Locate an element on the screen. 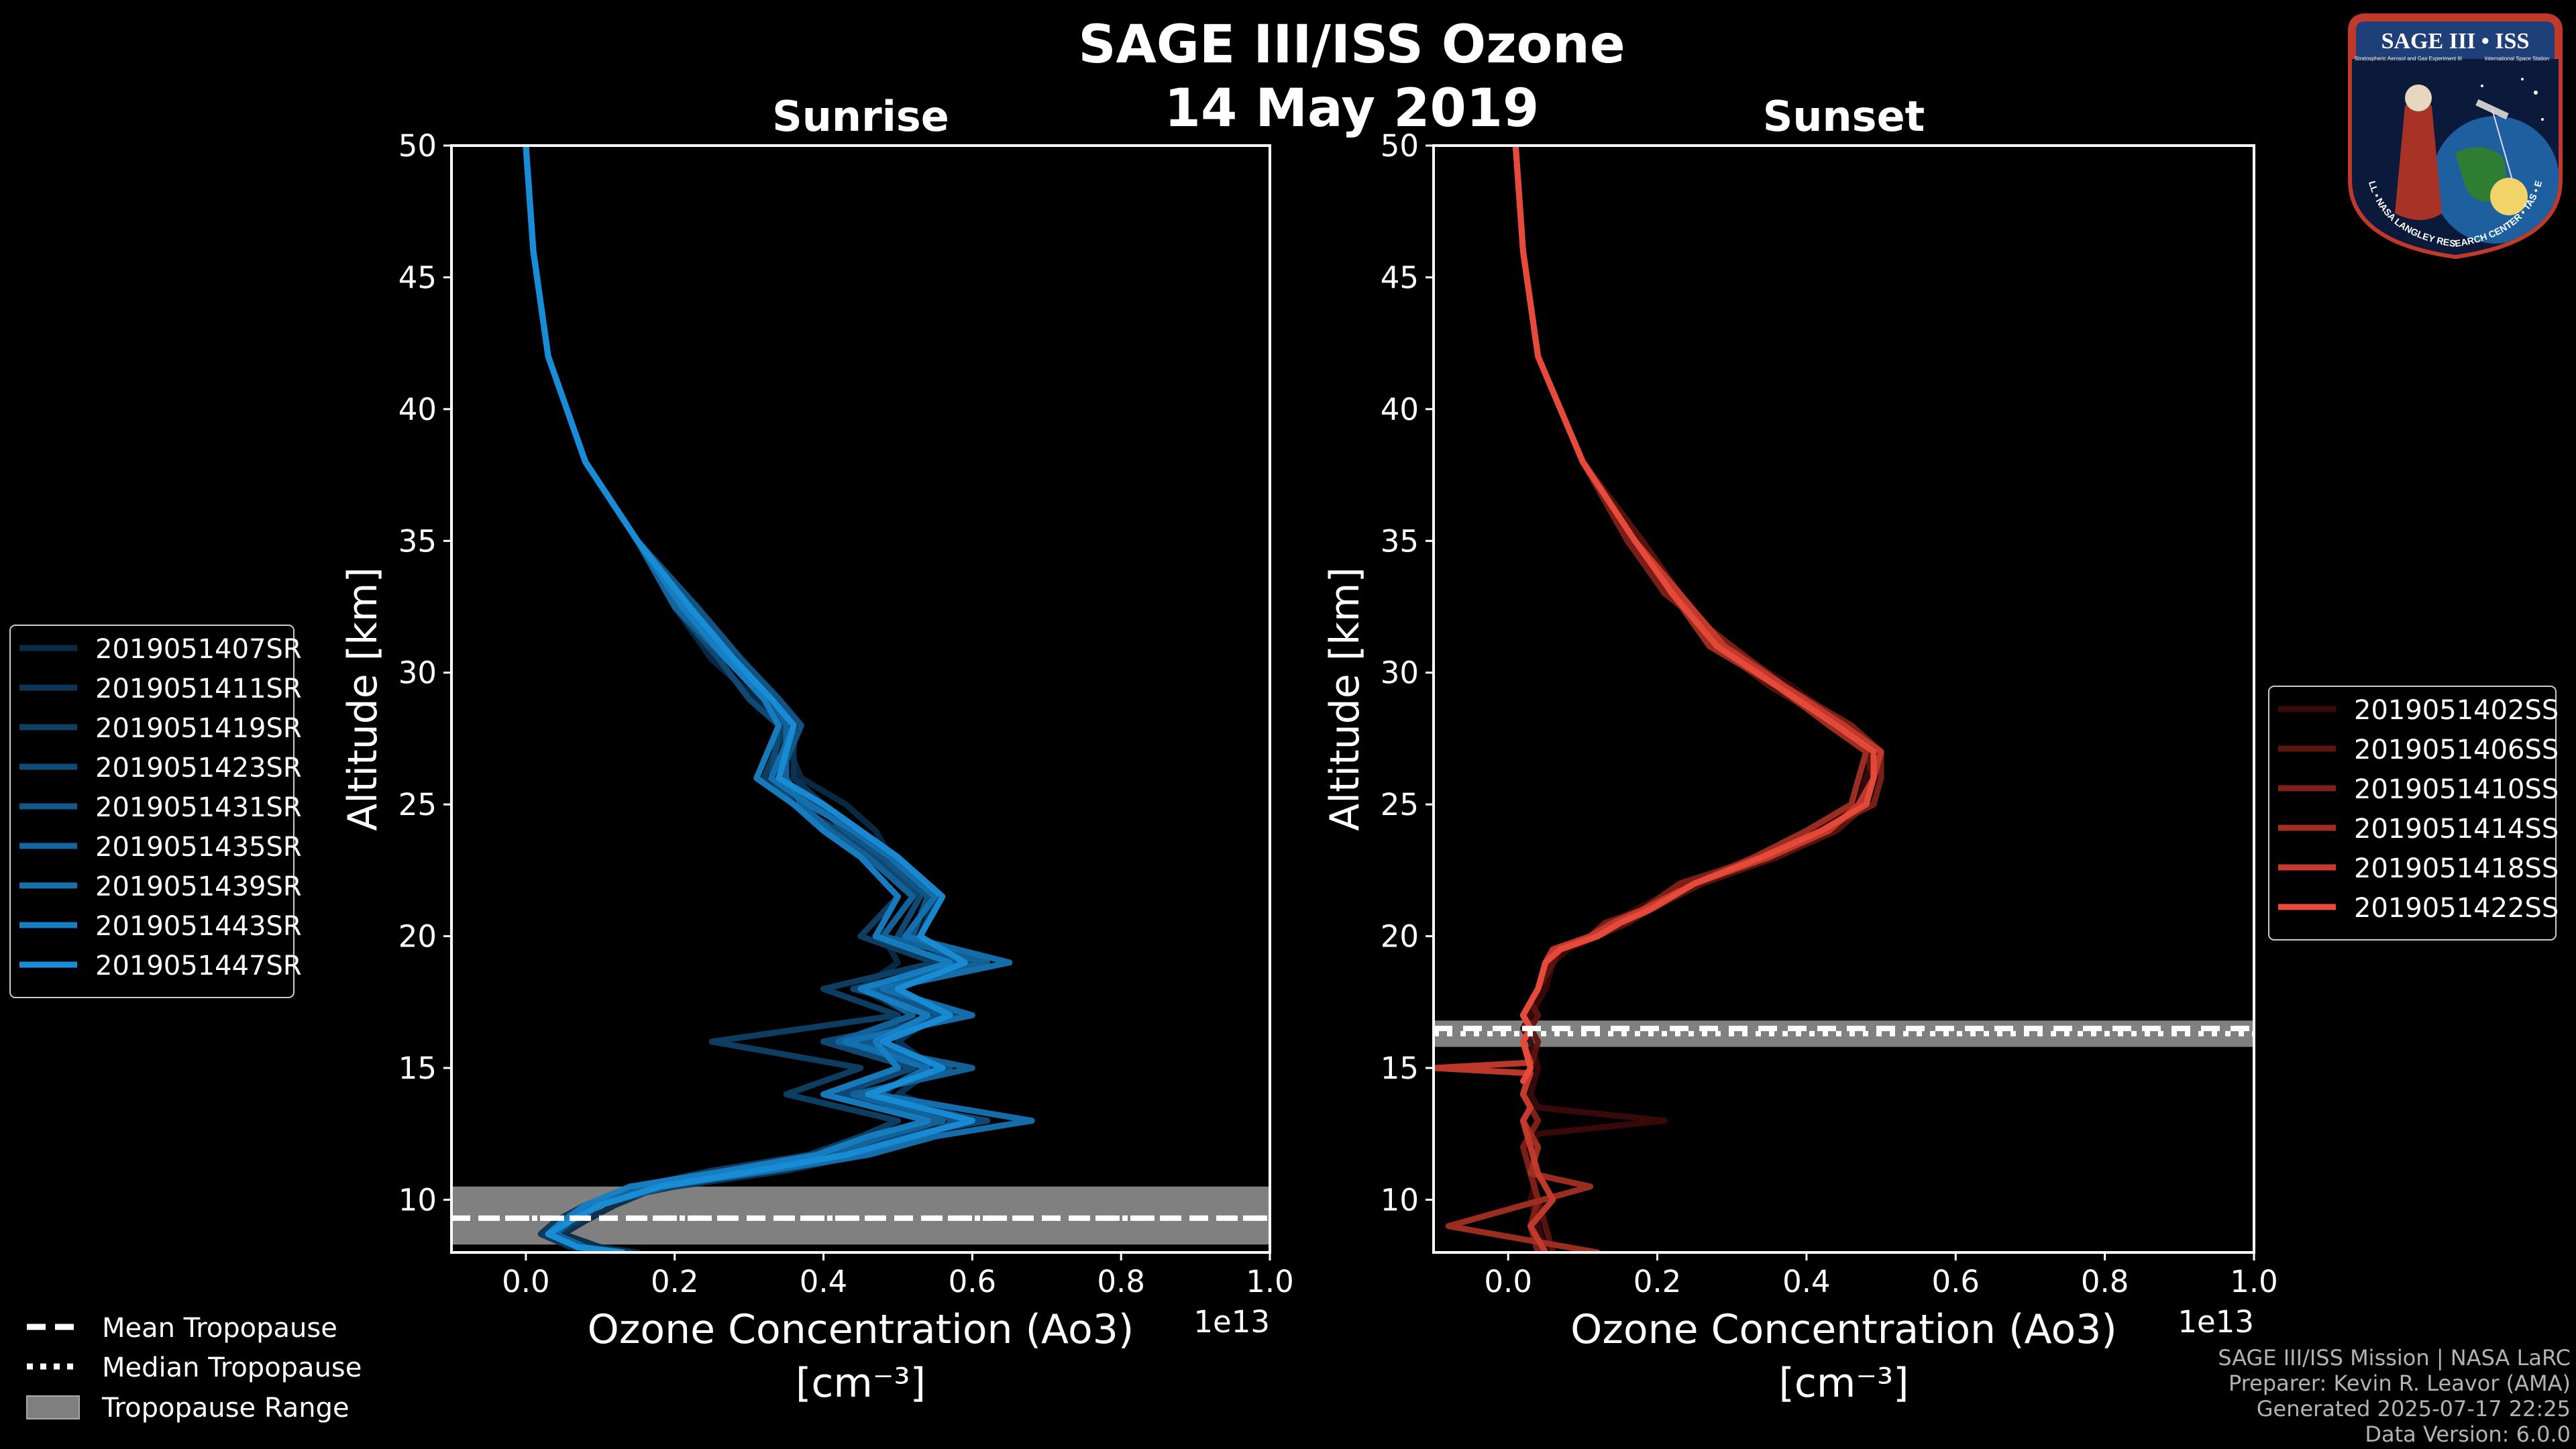 The width and height of the screenshot is (2576, 1449). legend-label: 2019051431SR is located at coordinates (198, 807).